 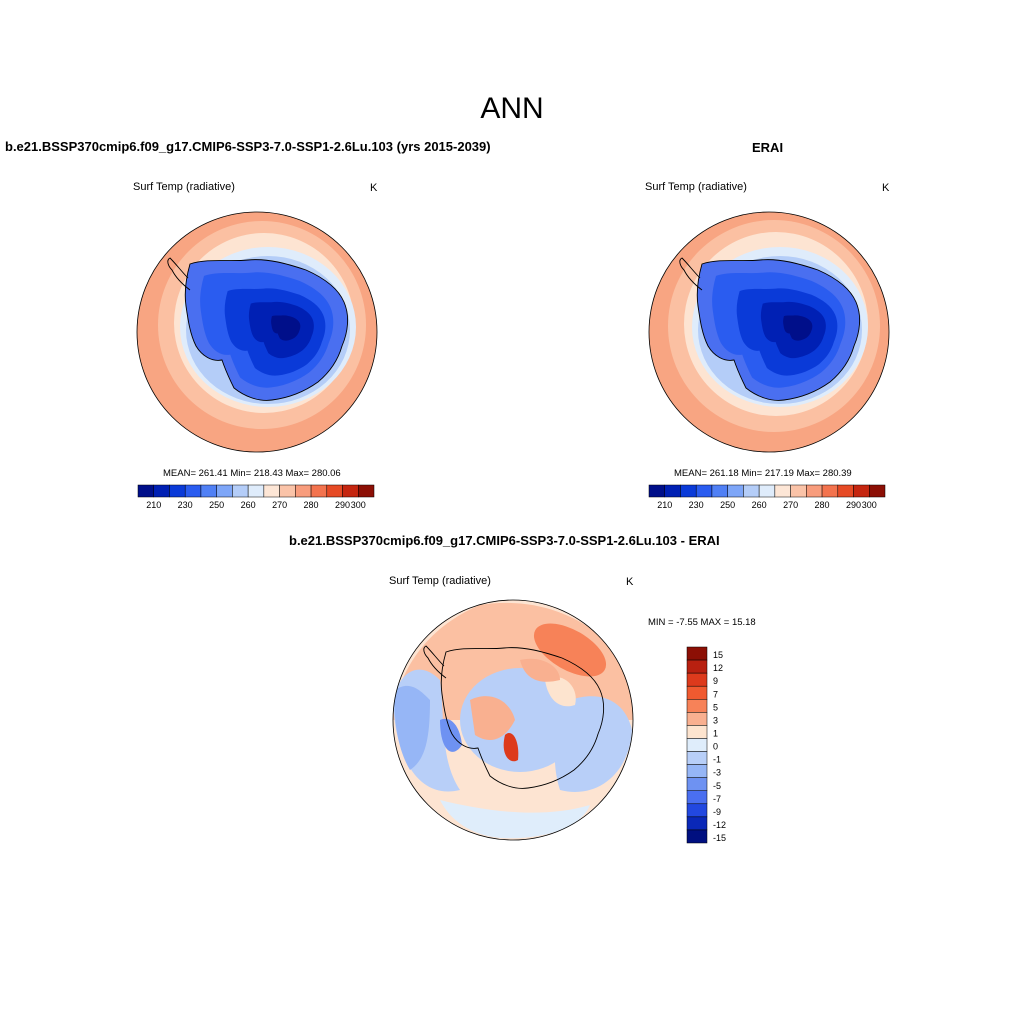 I want to click on panel3-colorbar-tick-label: 0, so click(x=715, y=747).